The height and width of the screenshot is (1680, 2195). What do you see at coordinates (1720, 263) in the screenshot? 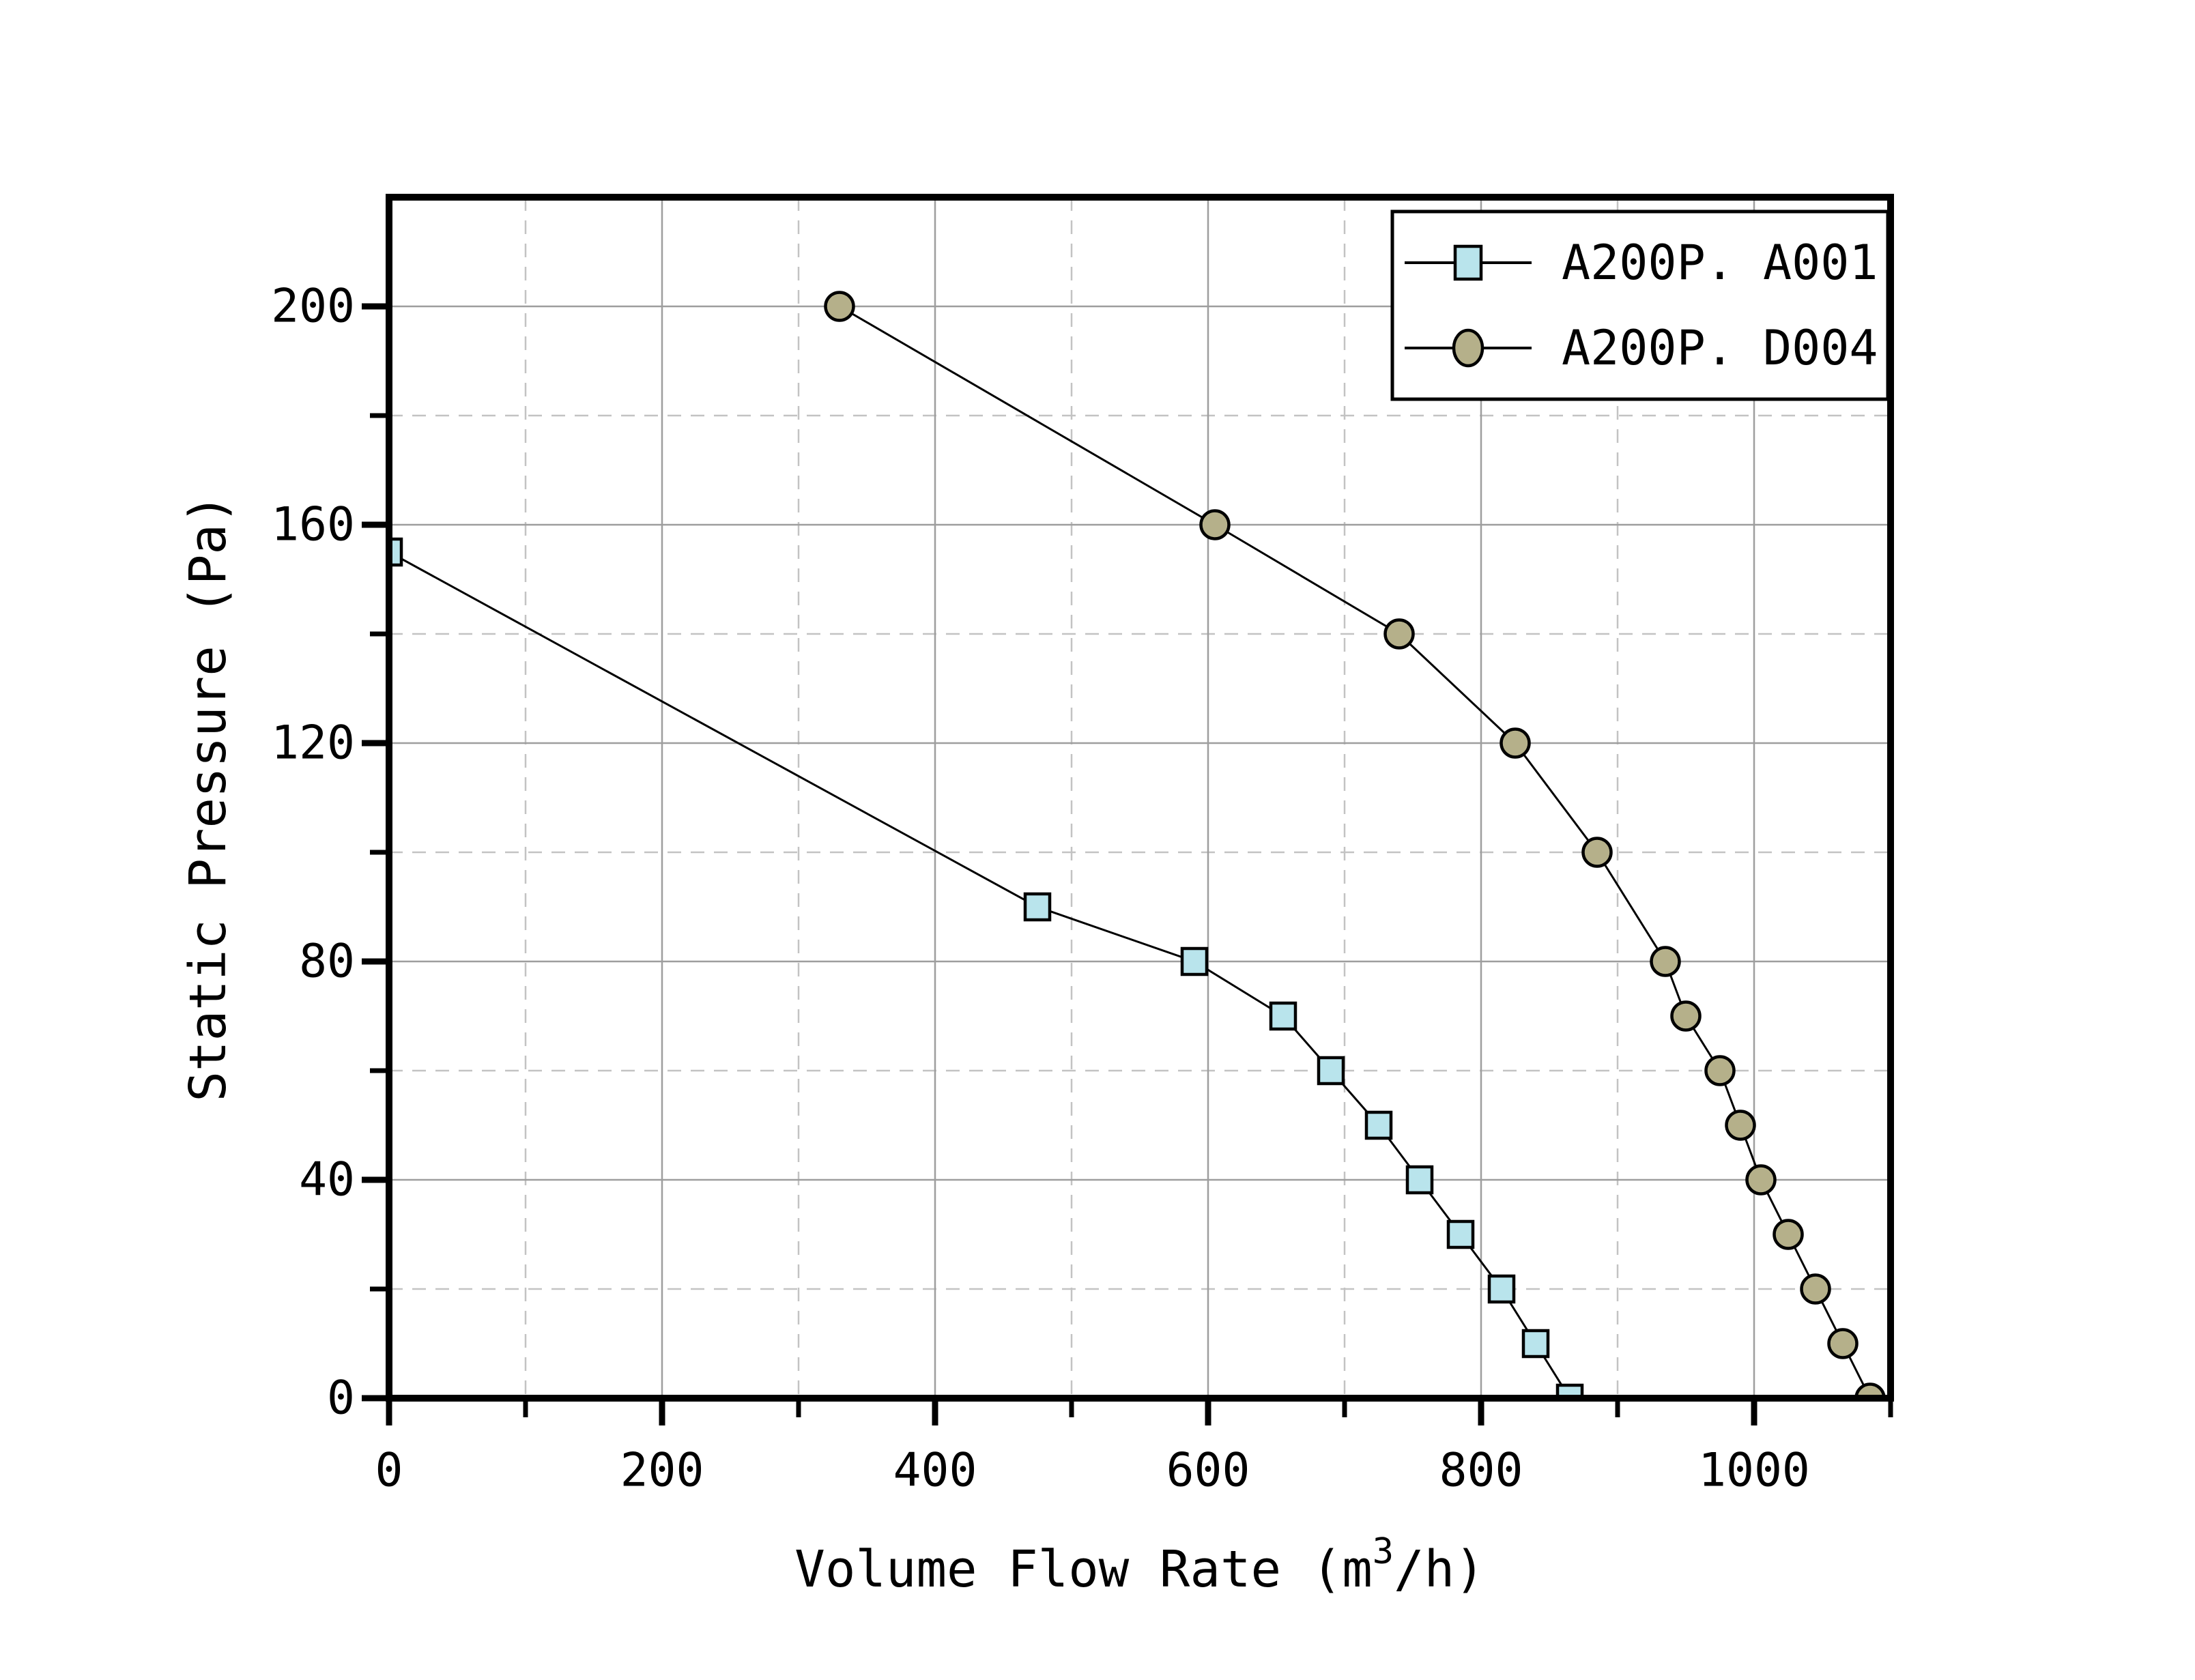
I see `legend-label: A200P. A001` at bounding box center [1720, 263].